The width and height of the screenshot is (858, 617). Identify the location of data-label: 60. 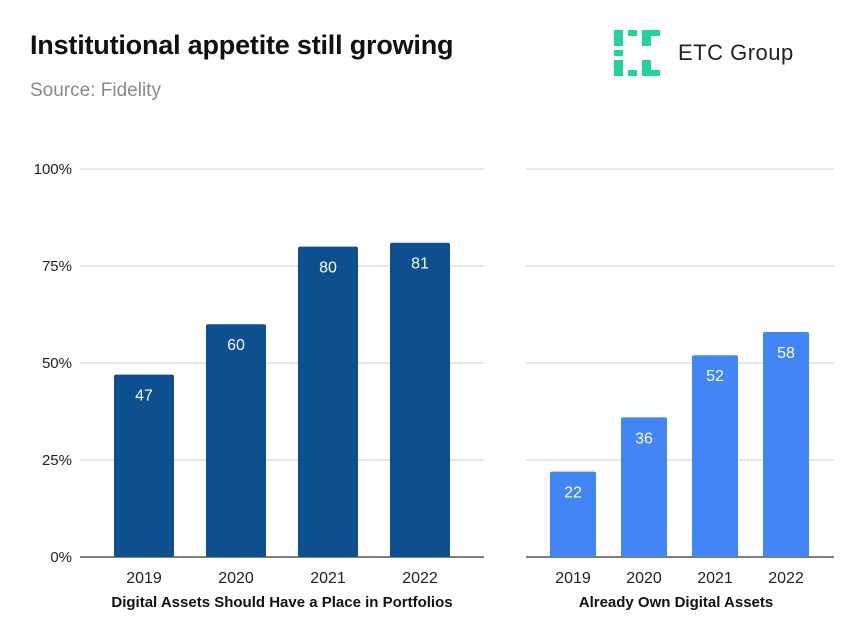
(236, 345).